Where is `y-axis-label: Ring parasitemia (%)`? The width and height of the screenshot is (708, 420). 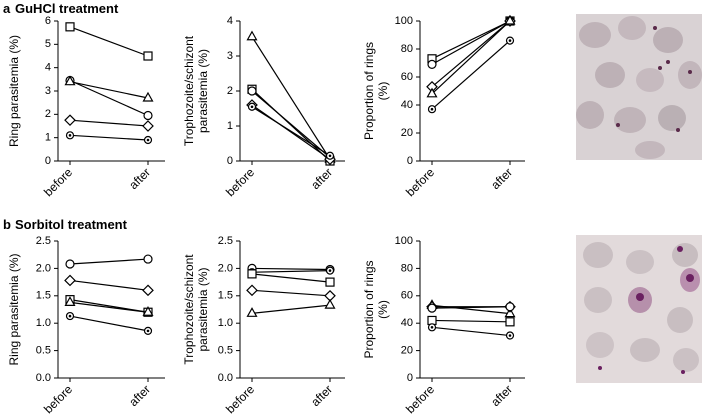 y-axis-label: Ring parasitemia (%) is located at coordinates (14, 91).